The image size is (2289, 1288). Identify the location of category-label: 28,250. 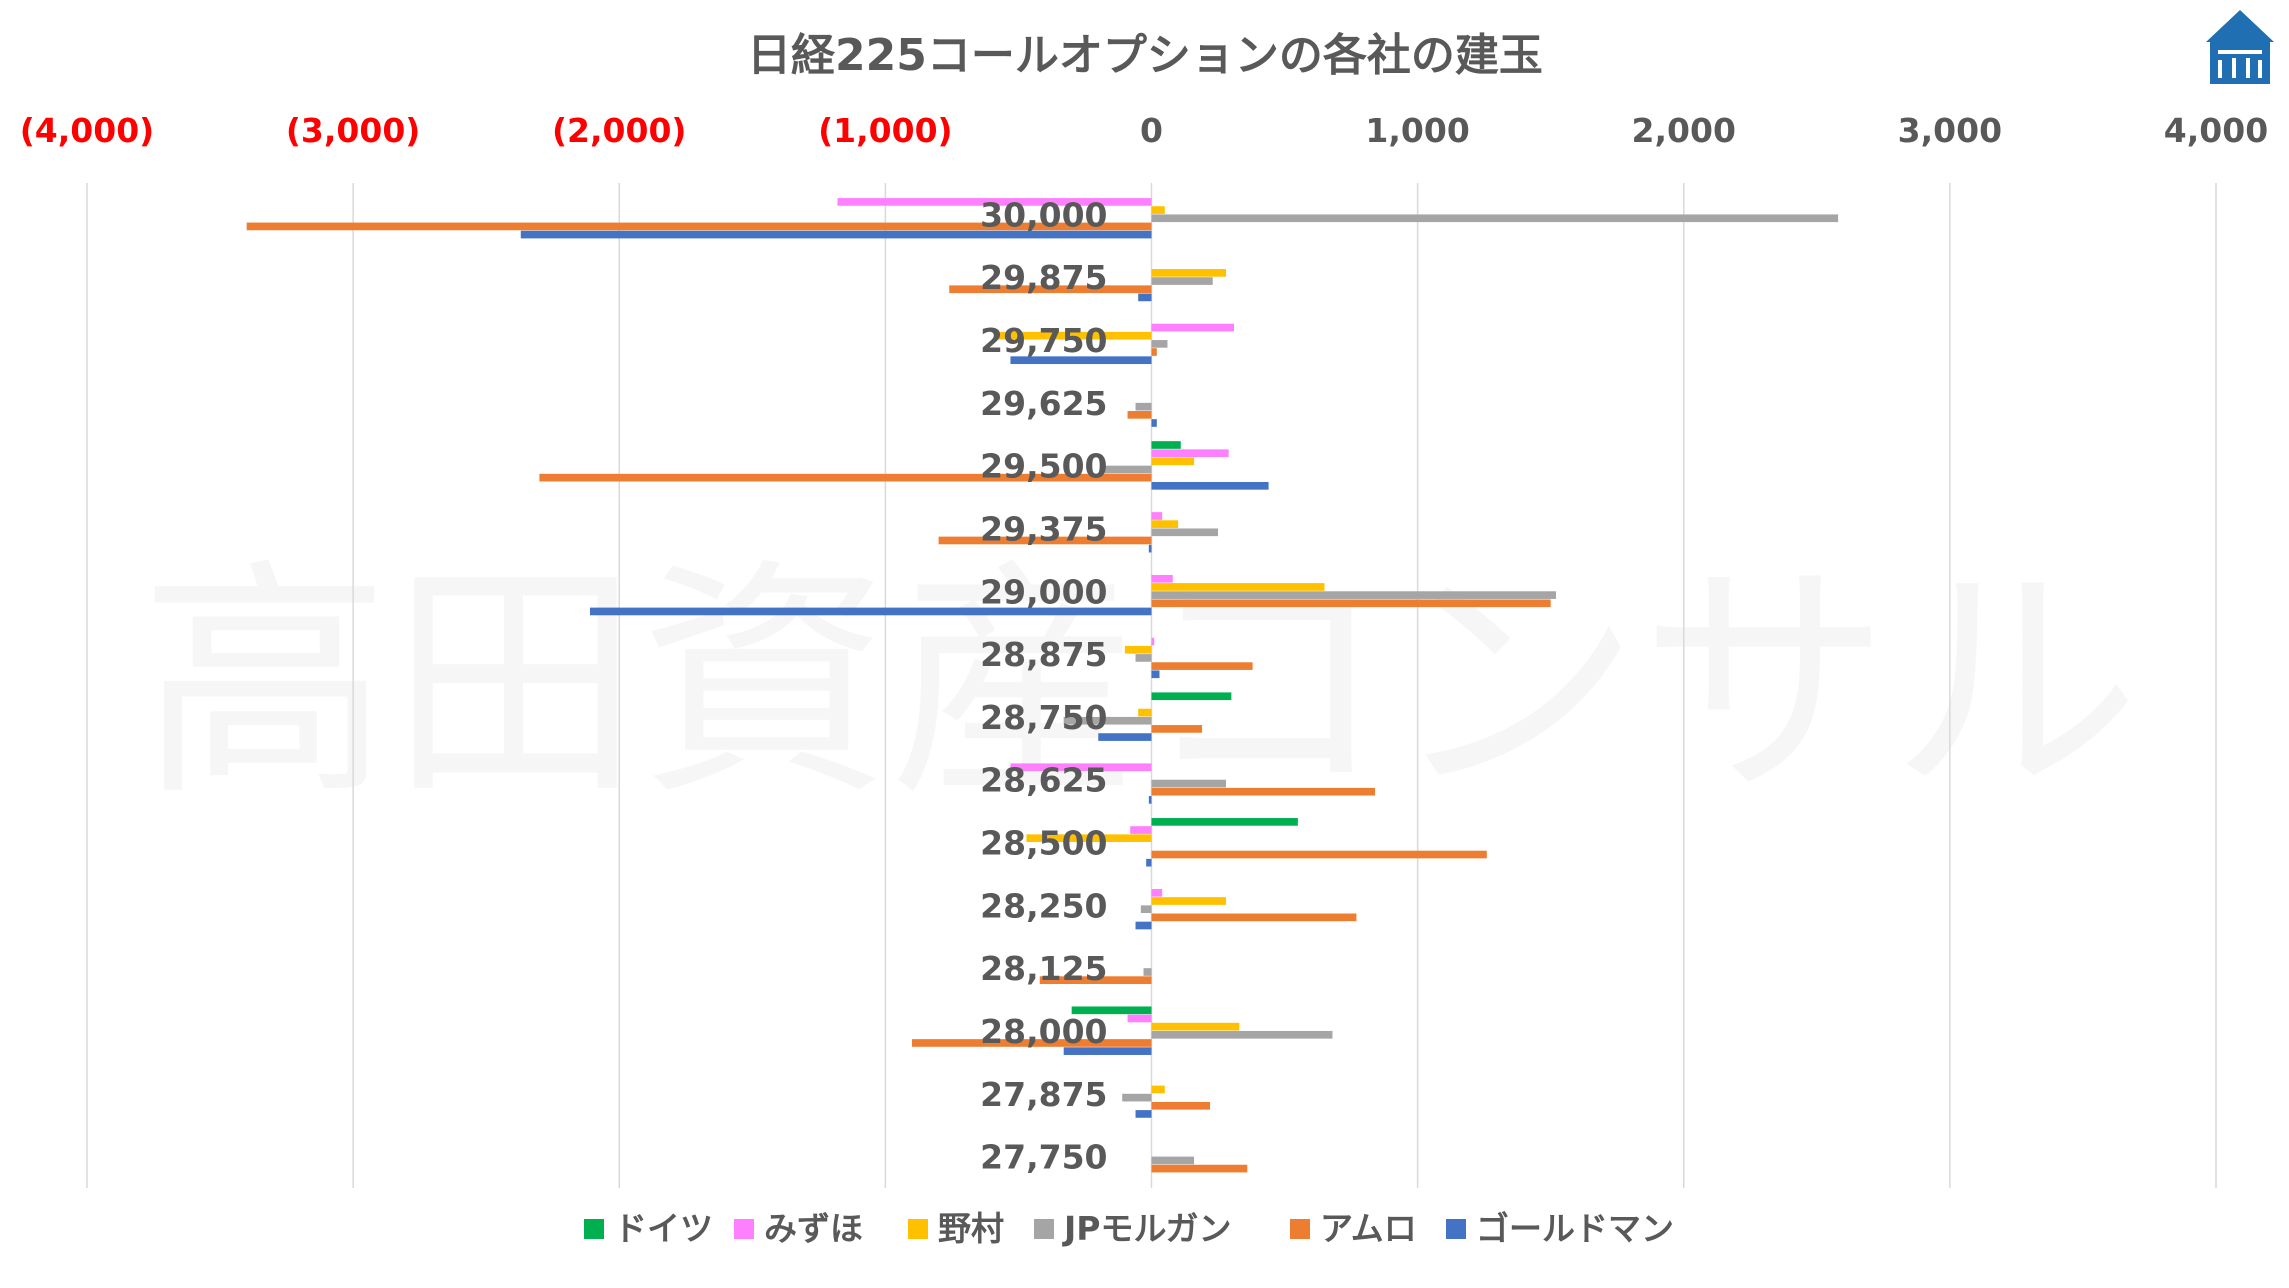
(1043, 905).